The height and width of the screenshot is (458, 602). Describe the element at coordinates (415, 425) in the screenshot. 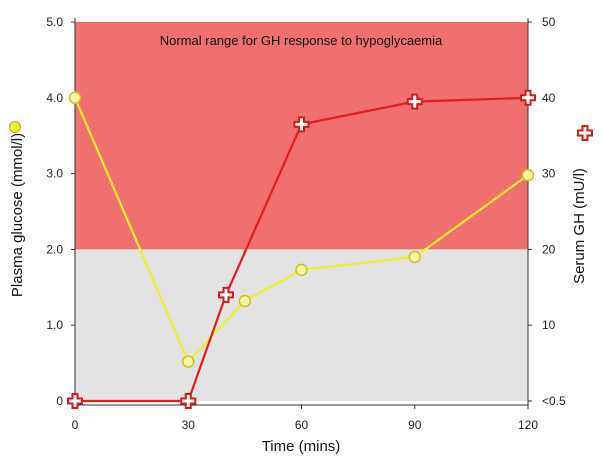

I see `x-tick-label: 90` at that location.